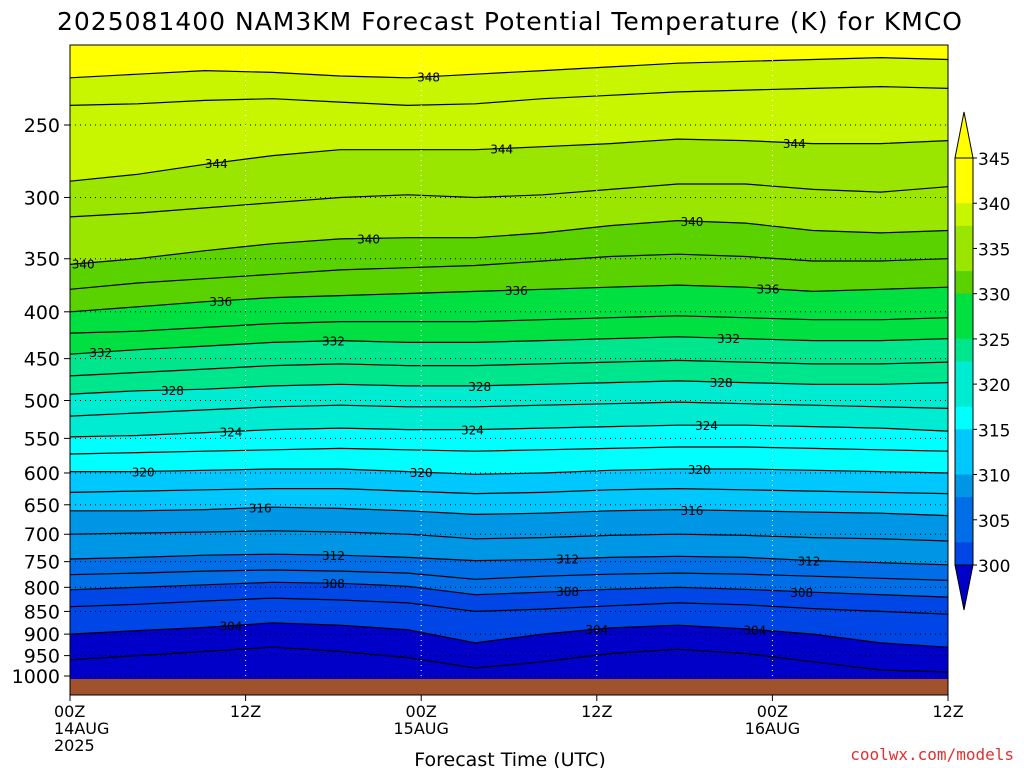 The height and width of the screenshot is (768, 1024). What do you see at coordinates (994, 431) in the screenshot?
I see `colorbar-label: 315` at bounding box center [994, 431].